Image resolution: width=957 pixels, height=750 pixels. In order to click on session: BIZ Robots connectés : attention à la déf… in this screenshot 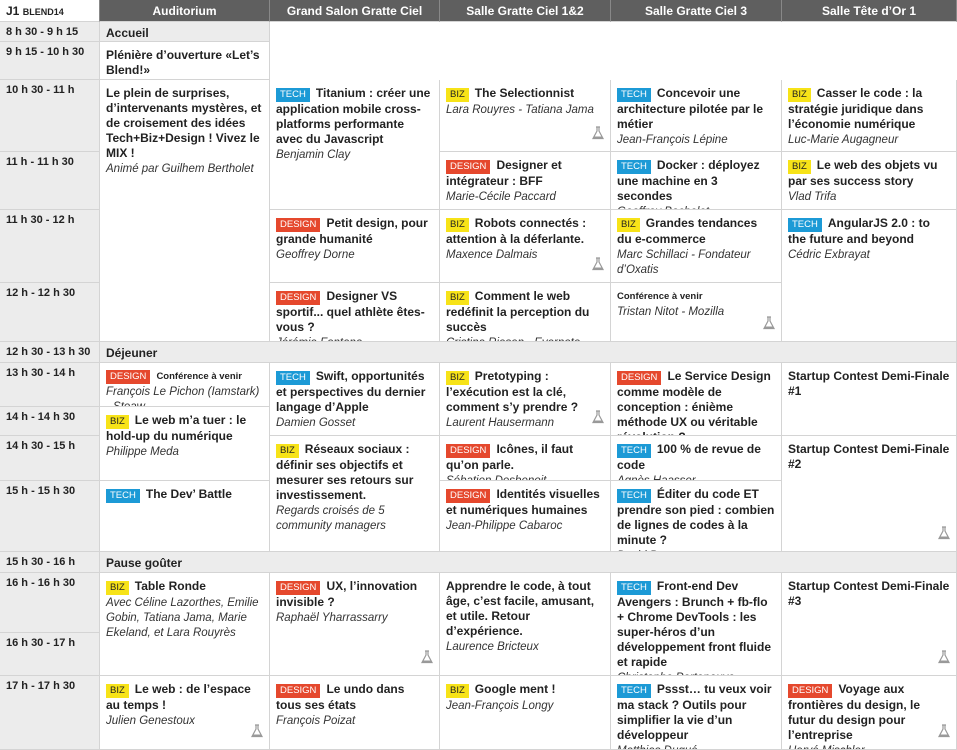, I will do `click(525, 246)`.